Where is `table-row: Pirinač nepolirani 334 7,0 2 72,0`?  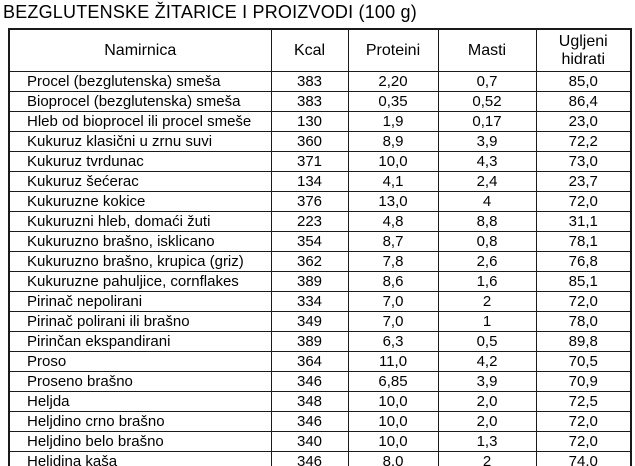
table-row: Pirinač nepolirani 334 7,0 2 72,0 is located at coordinates (320, 301).